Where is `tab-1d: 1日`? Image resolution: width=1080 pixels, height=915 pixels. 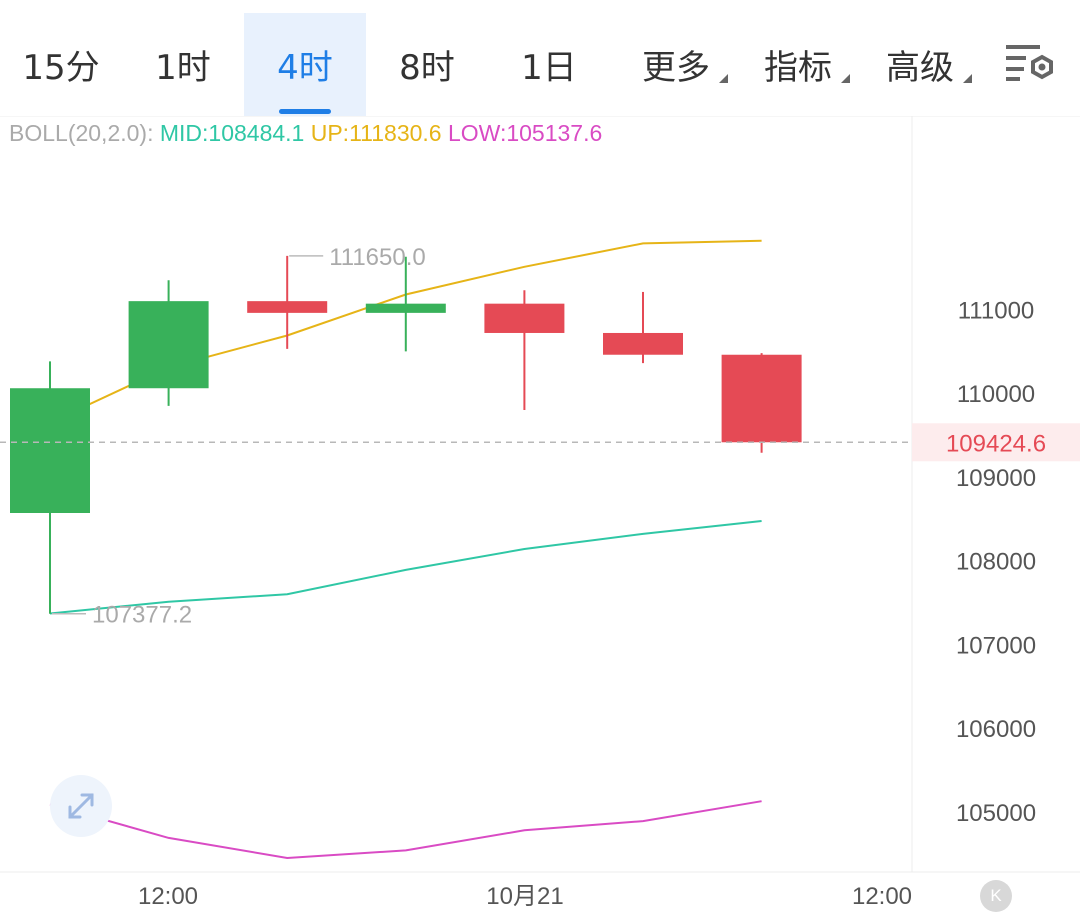
tab-1d: 1日 is located at coordinates (549, 64).